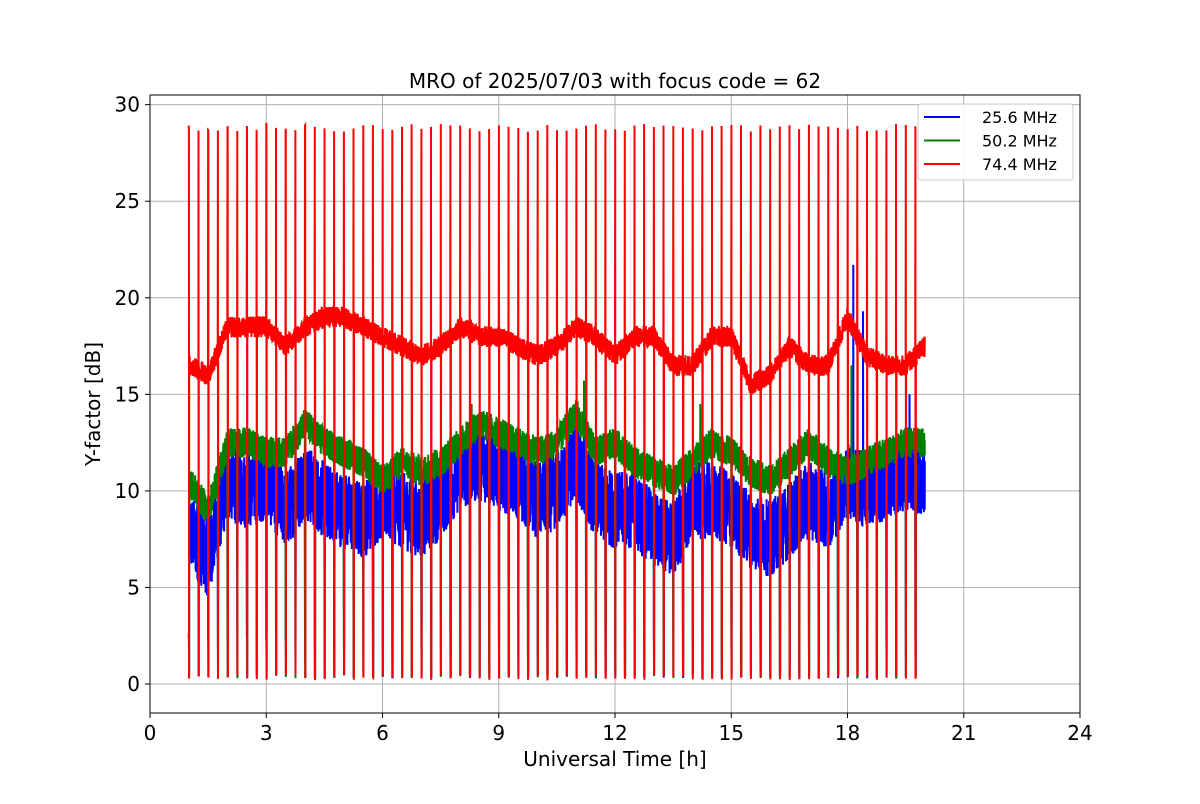 The height and width of the screenshot is (804, 1200). I want to click on legend-label: 25.6 MHz, so click(1019, 117).